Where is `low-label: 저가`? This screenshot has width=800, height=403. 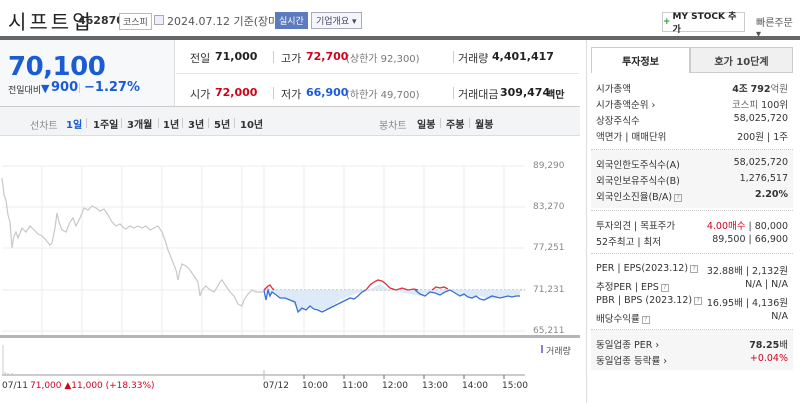
low-label: 저가 is located at coordinates (291, 94).